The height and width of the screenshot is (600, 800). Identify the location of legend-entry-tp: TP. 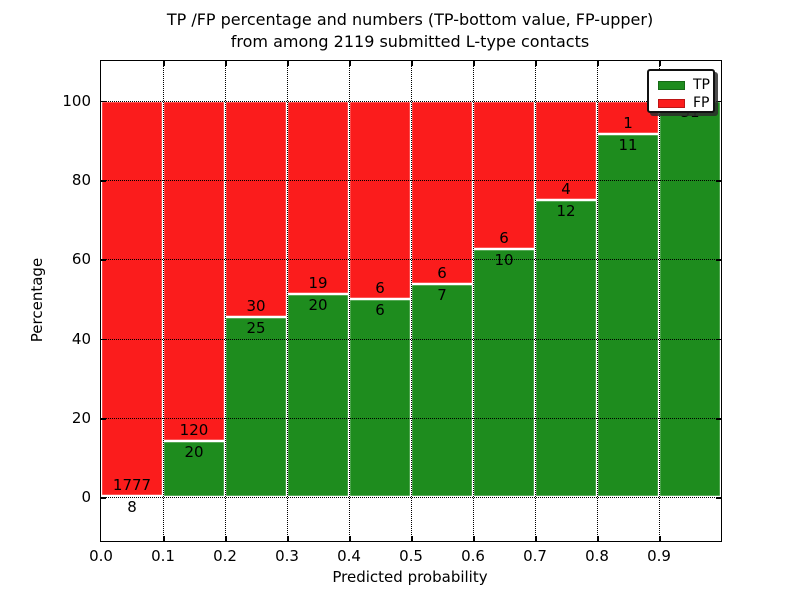
(681, 85).